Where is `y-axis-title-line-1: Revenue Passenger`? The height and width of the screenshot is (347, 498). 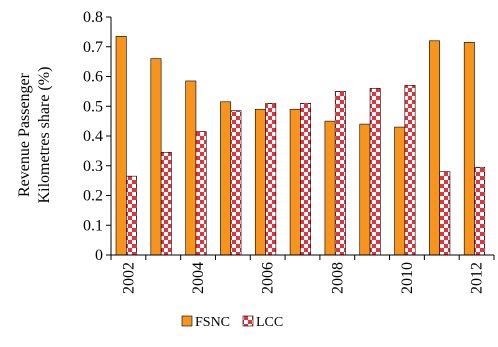 y-axis-title-line-1: Revenue Passenger is located at coordinates (24, 134).